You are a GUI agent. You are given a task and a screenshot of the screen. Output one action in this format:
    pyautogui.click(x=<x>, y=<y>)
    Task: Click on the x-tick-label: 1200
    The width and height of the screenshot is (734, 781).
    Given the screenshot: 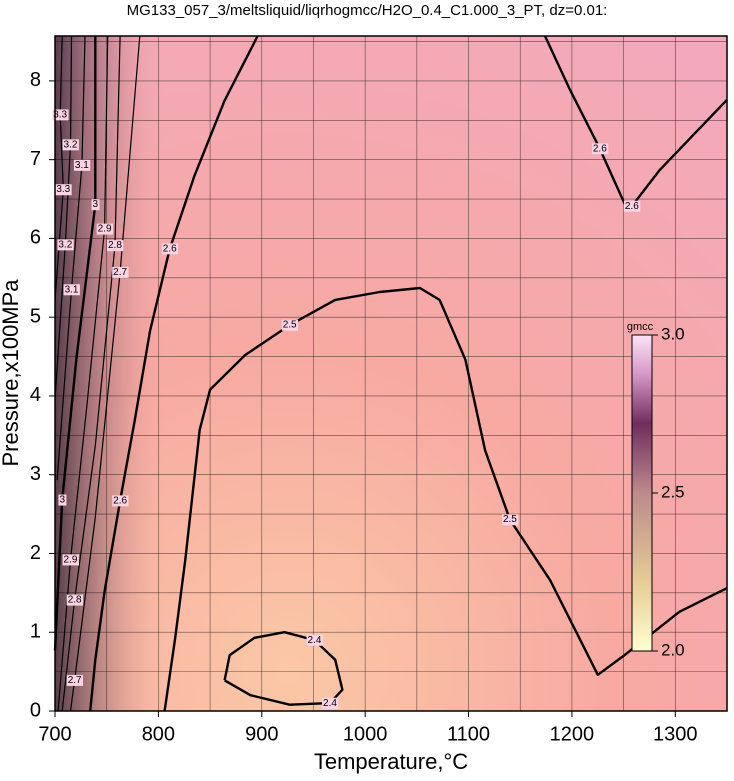 What is the action you would take?
    pyautogui.click(x=572, y=734)
    